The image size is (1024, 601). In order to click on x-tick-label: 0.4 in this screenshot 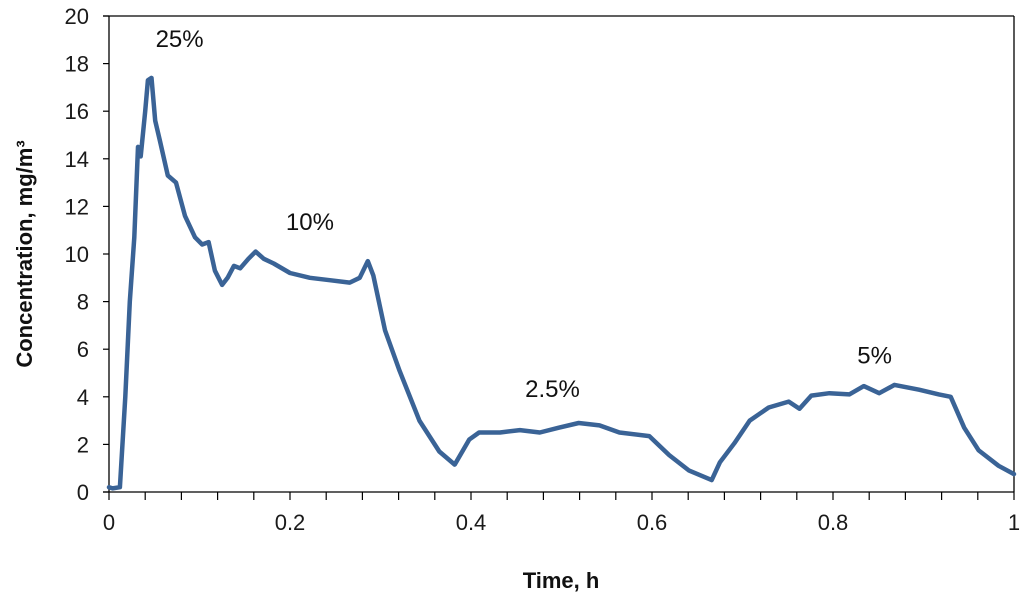, I will do `click(471, 522)`.